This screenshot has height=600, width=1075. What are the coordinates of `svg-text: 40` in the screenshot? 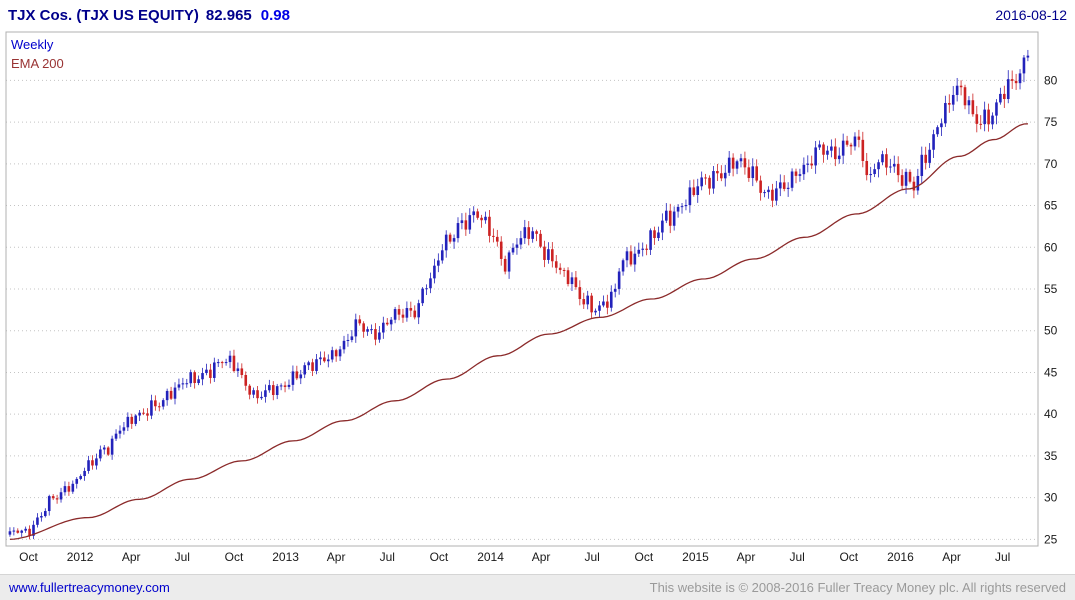 It's located at (1051, 414).